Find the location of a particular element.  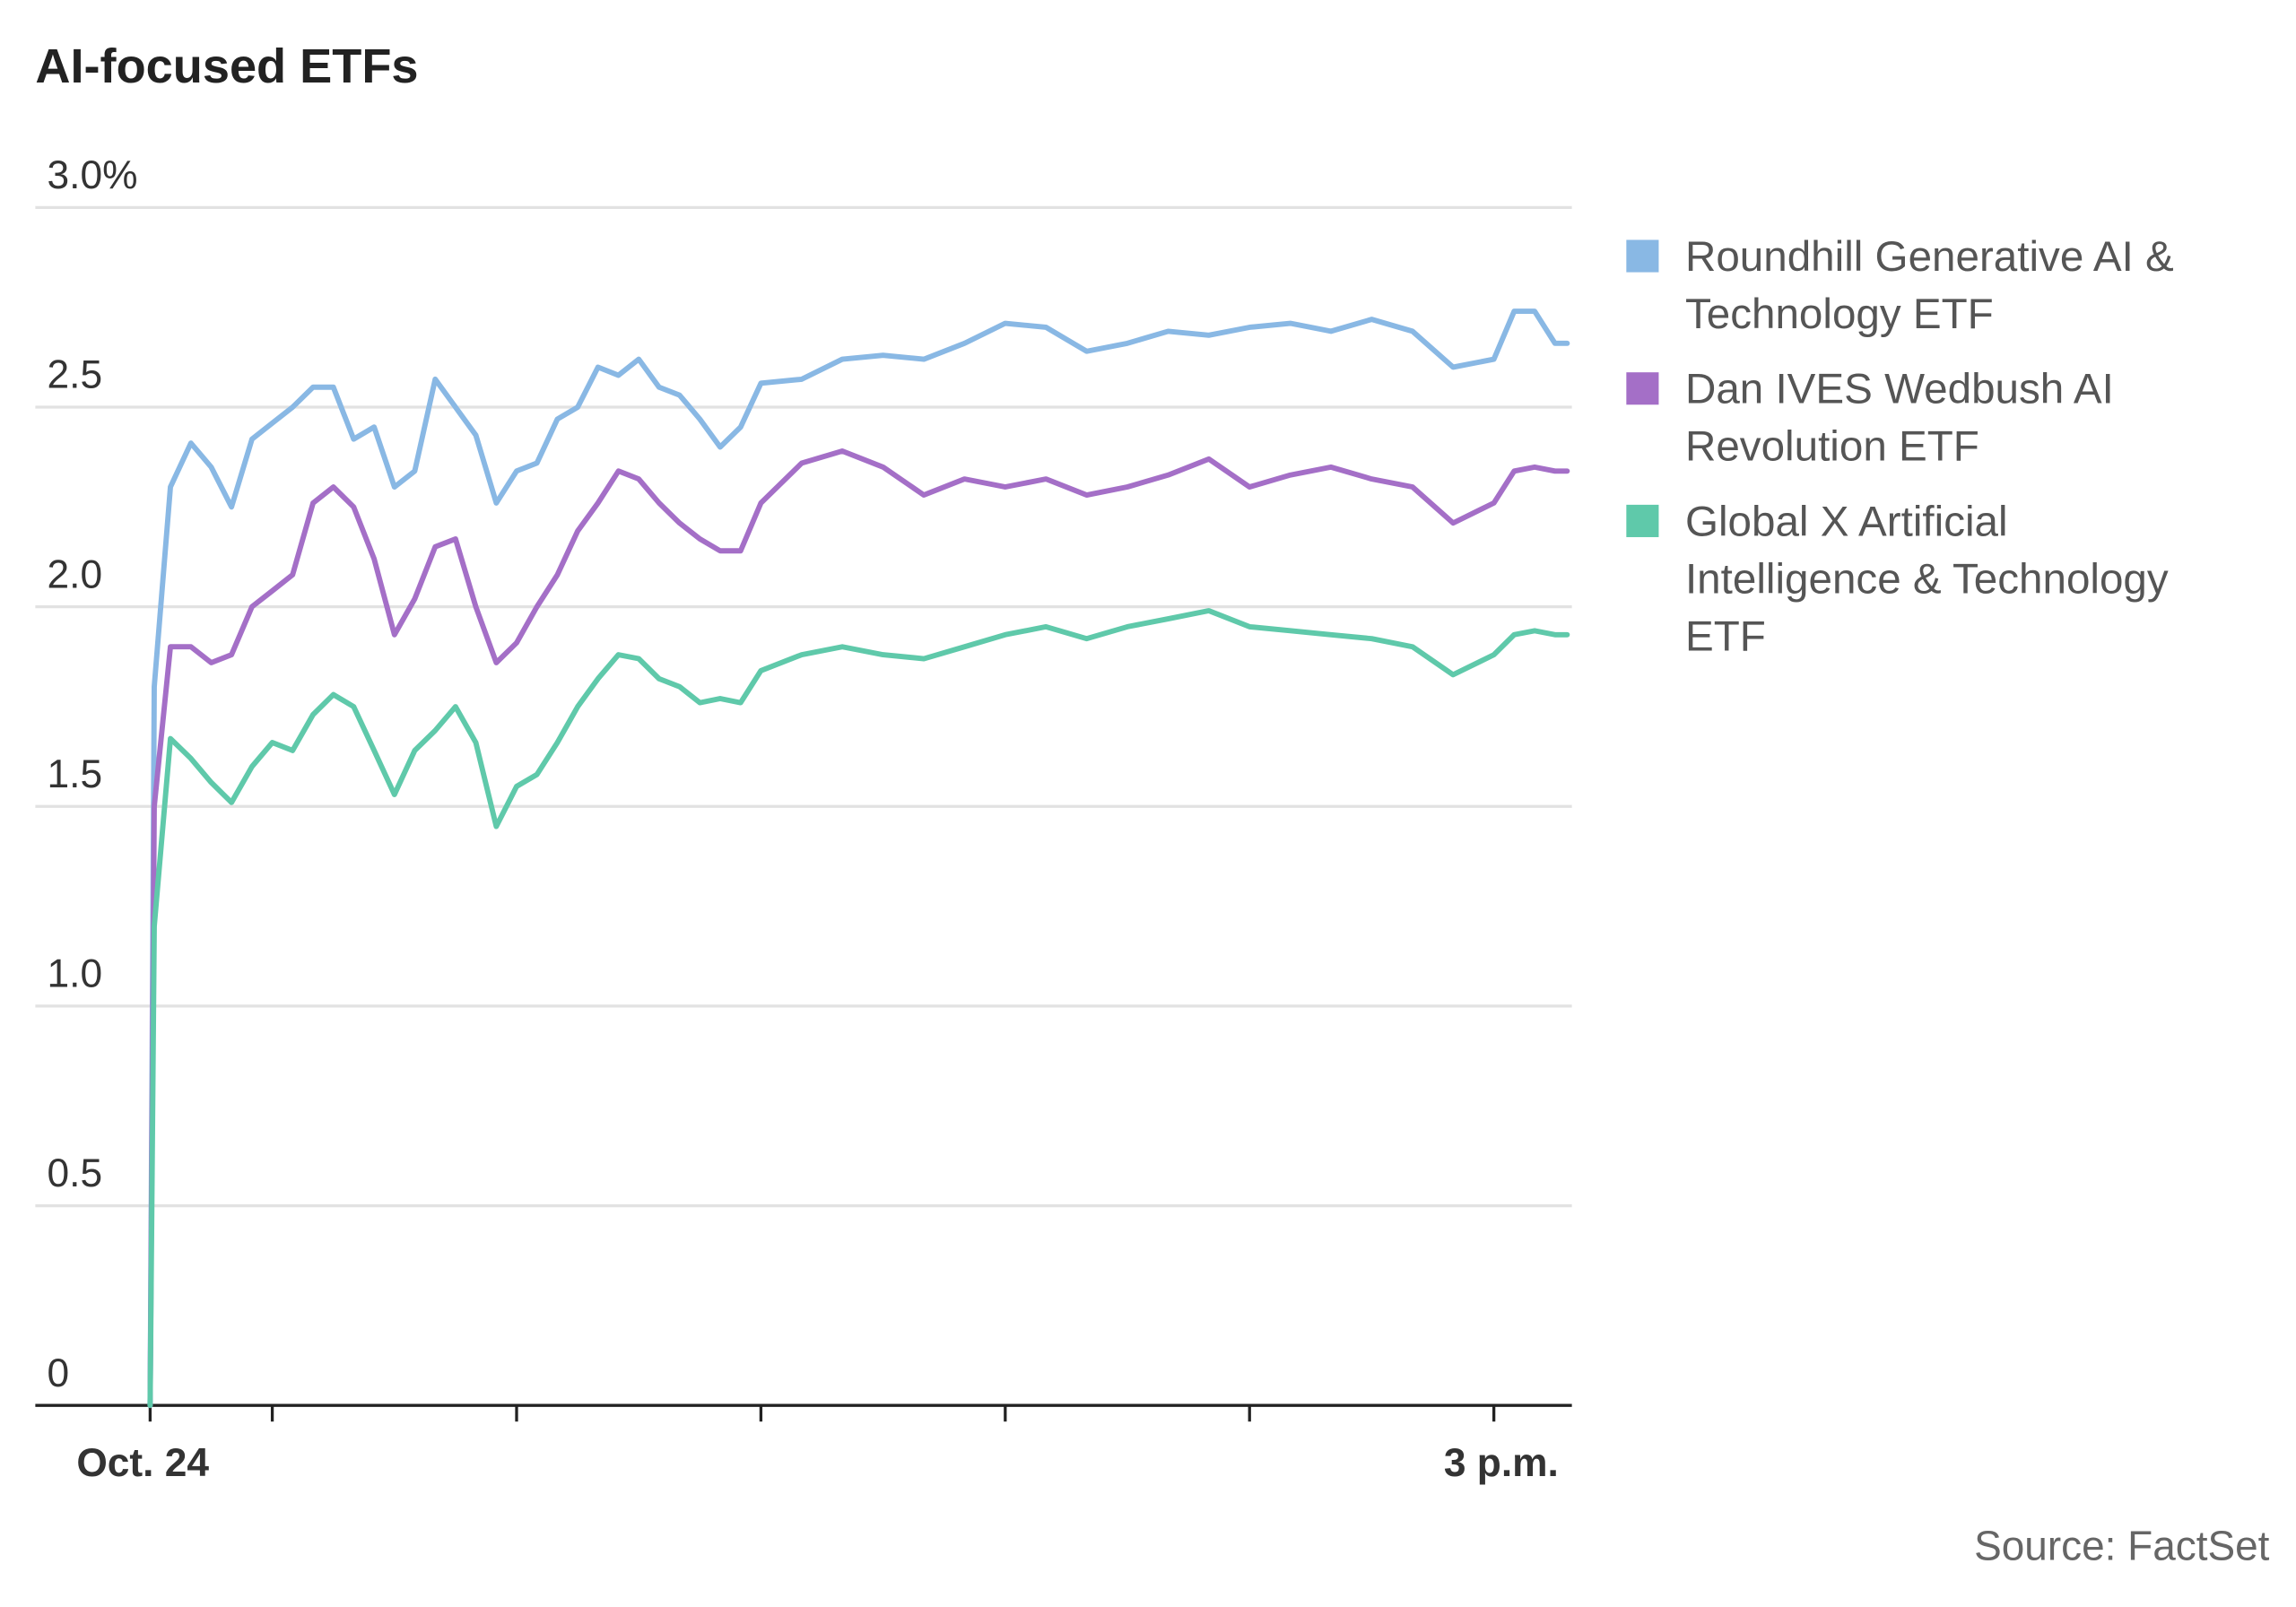

legend-label: Roundhill Generative AI & is located at coordinates (1929, 257).